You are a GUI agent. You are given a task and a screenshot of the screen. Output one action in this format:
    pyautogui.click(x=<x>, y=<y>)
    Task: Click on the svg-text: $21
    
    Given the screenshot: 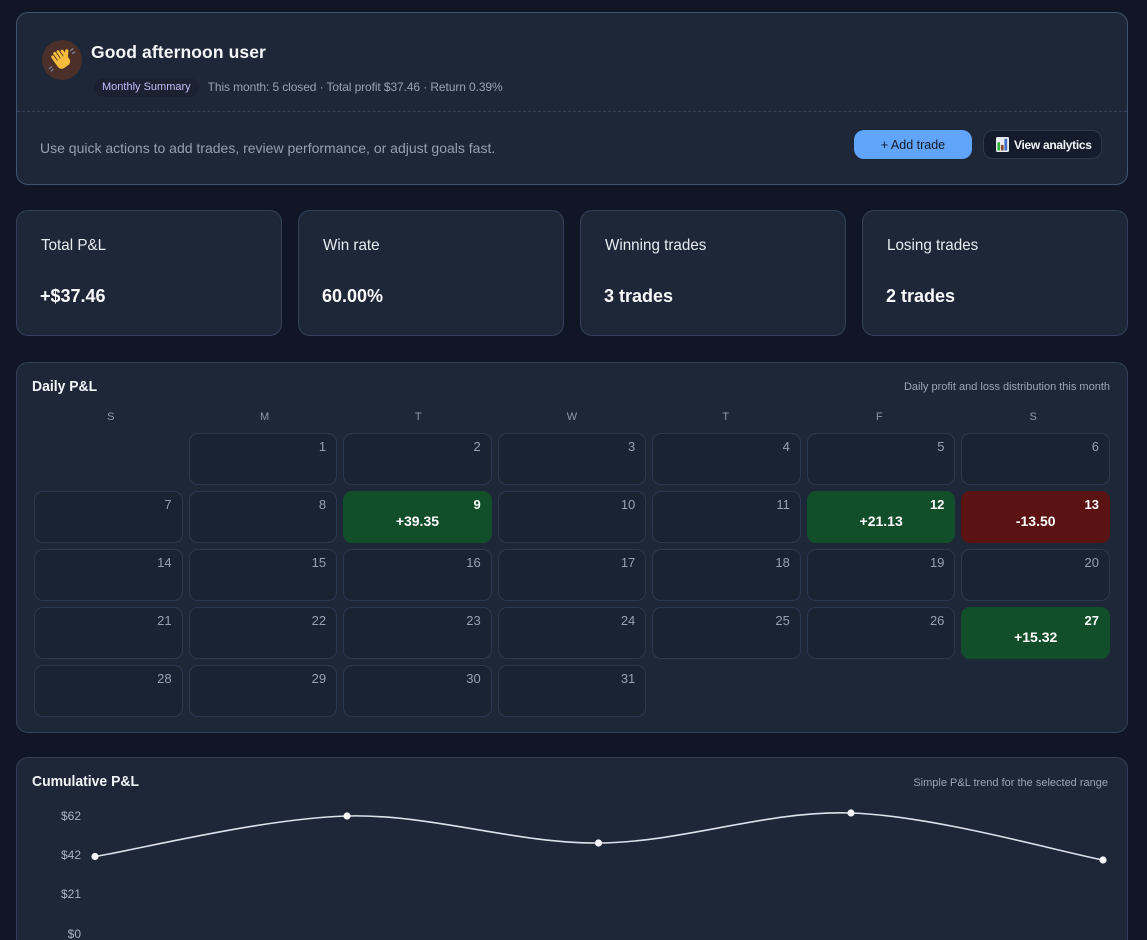 What is the action you would take?
    pyautogui.click(x=71, y=894)
    